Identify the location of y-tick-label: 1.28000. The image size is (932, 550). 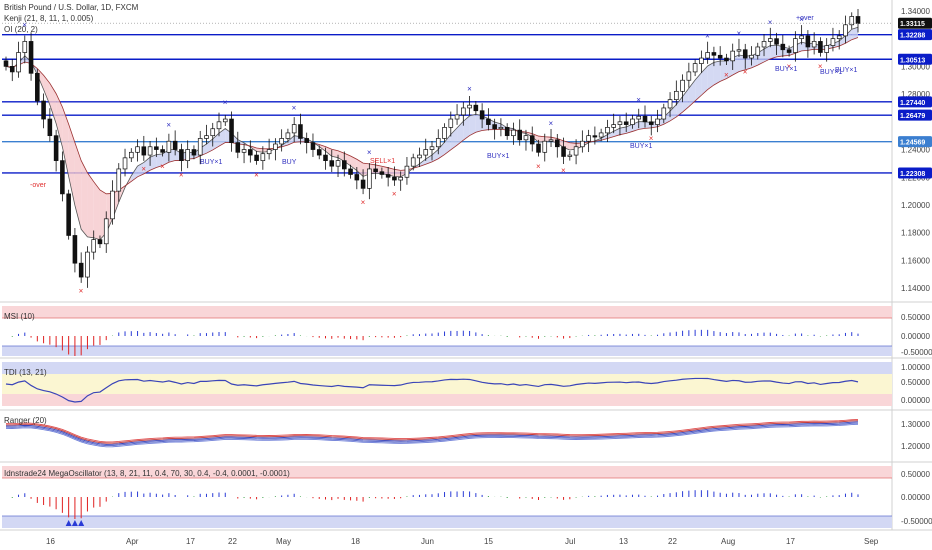
(915, 94).